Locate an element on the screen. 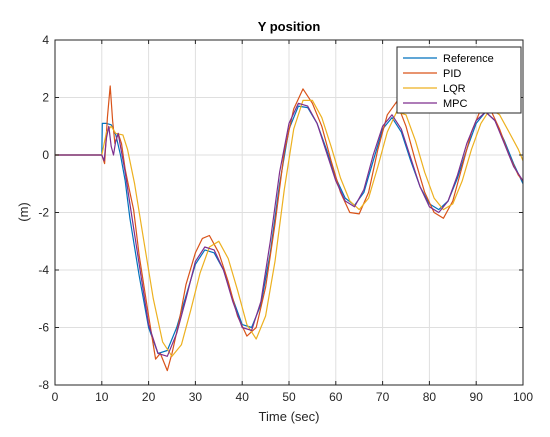 Image resolution: width=550 pixels, height=437 pixels. legend-label-pid: PID is located at coordinates (452, 74).